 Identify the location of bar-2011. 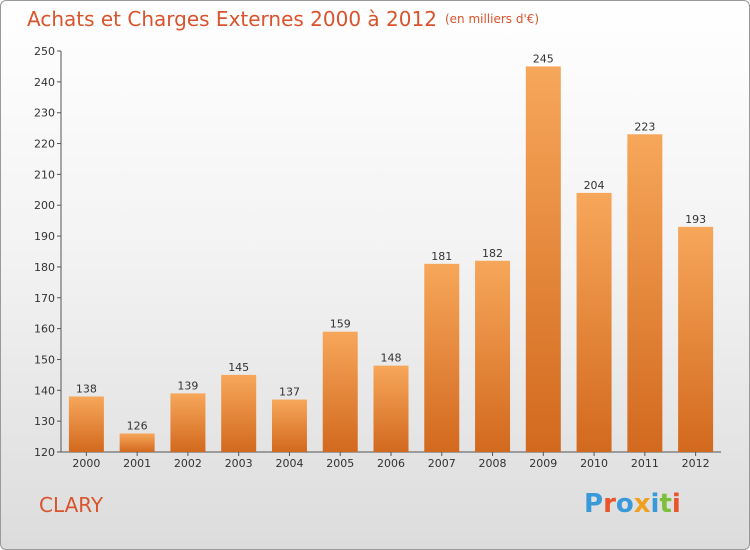
(645, 293).